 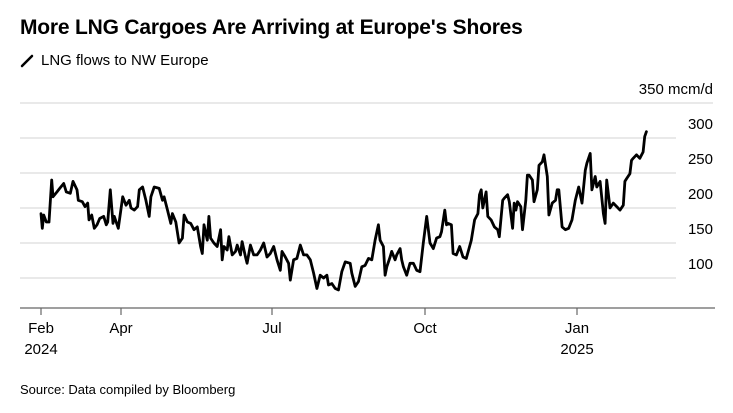 What do you see at coordinates (271, 328) in the screenshot?
I see `x-tick-label-jul: Jul` at bounding box center [271, 328].